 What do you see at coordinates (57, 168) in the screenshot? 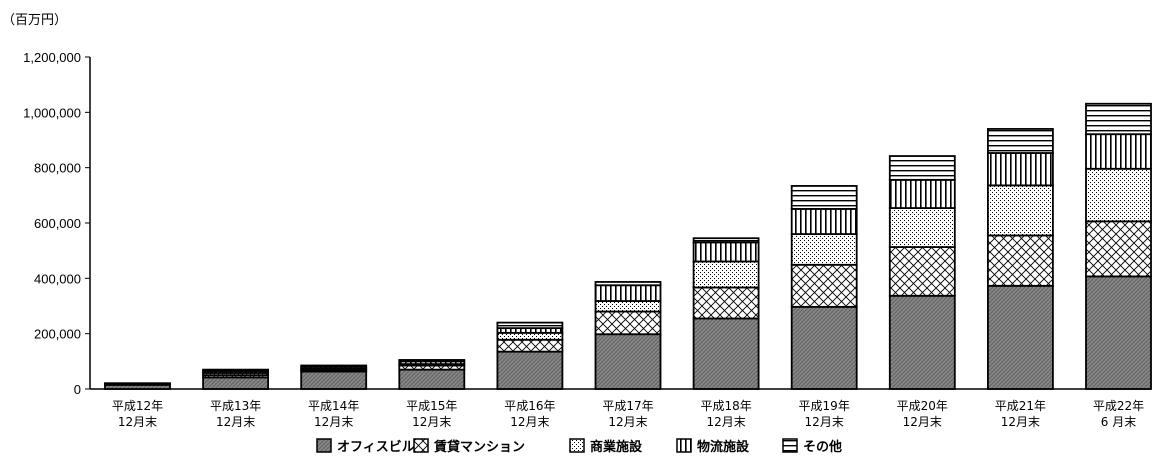
I see `y-tick-label: 800,000` at bounding box center [57, 168].